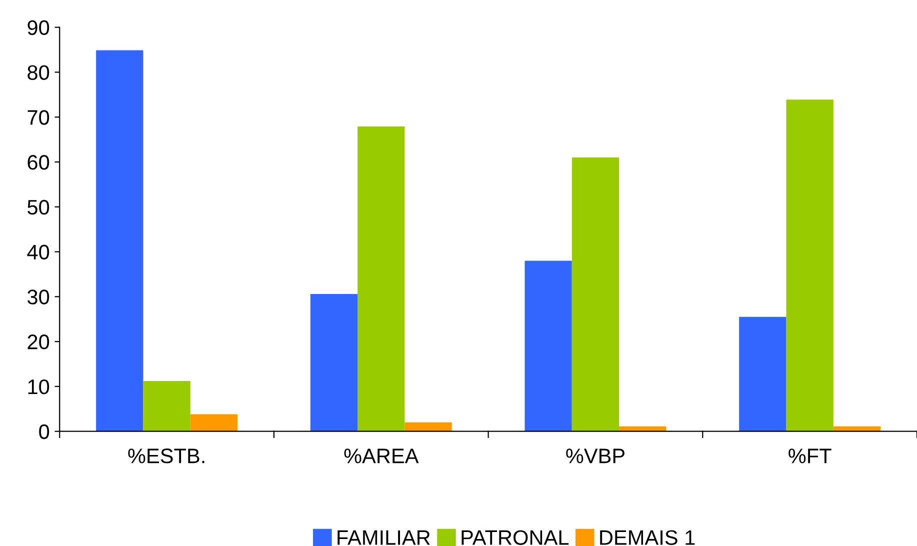 The width and height of the screenshot is (917, 546). Describe the element at coordinates (595, 456) in the screenshot. I see `x-tick-label: %VBP` at that location.